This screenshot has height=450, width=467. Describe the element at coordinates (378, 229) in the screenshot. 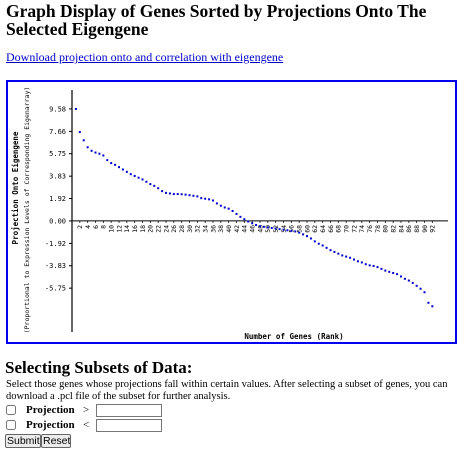

I see `x-tick-label: 78` at that location.